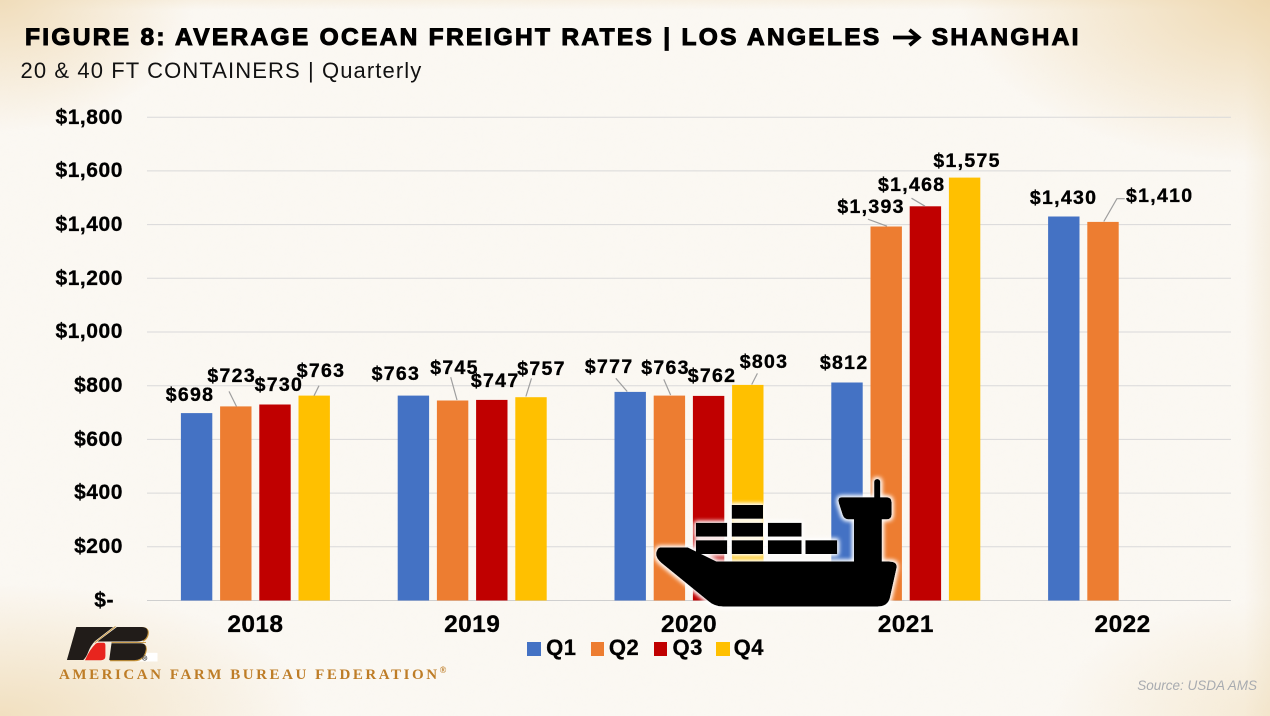 The image size is (1270, 716). I want to click on svg-text: R, so click(144, 659).